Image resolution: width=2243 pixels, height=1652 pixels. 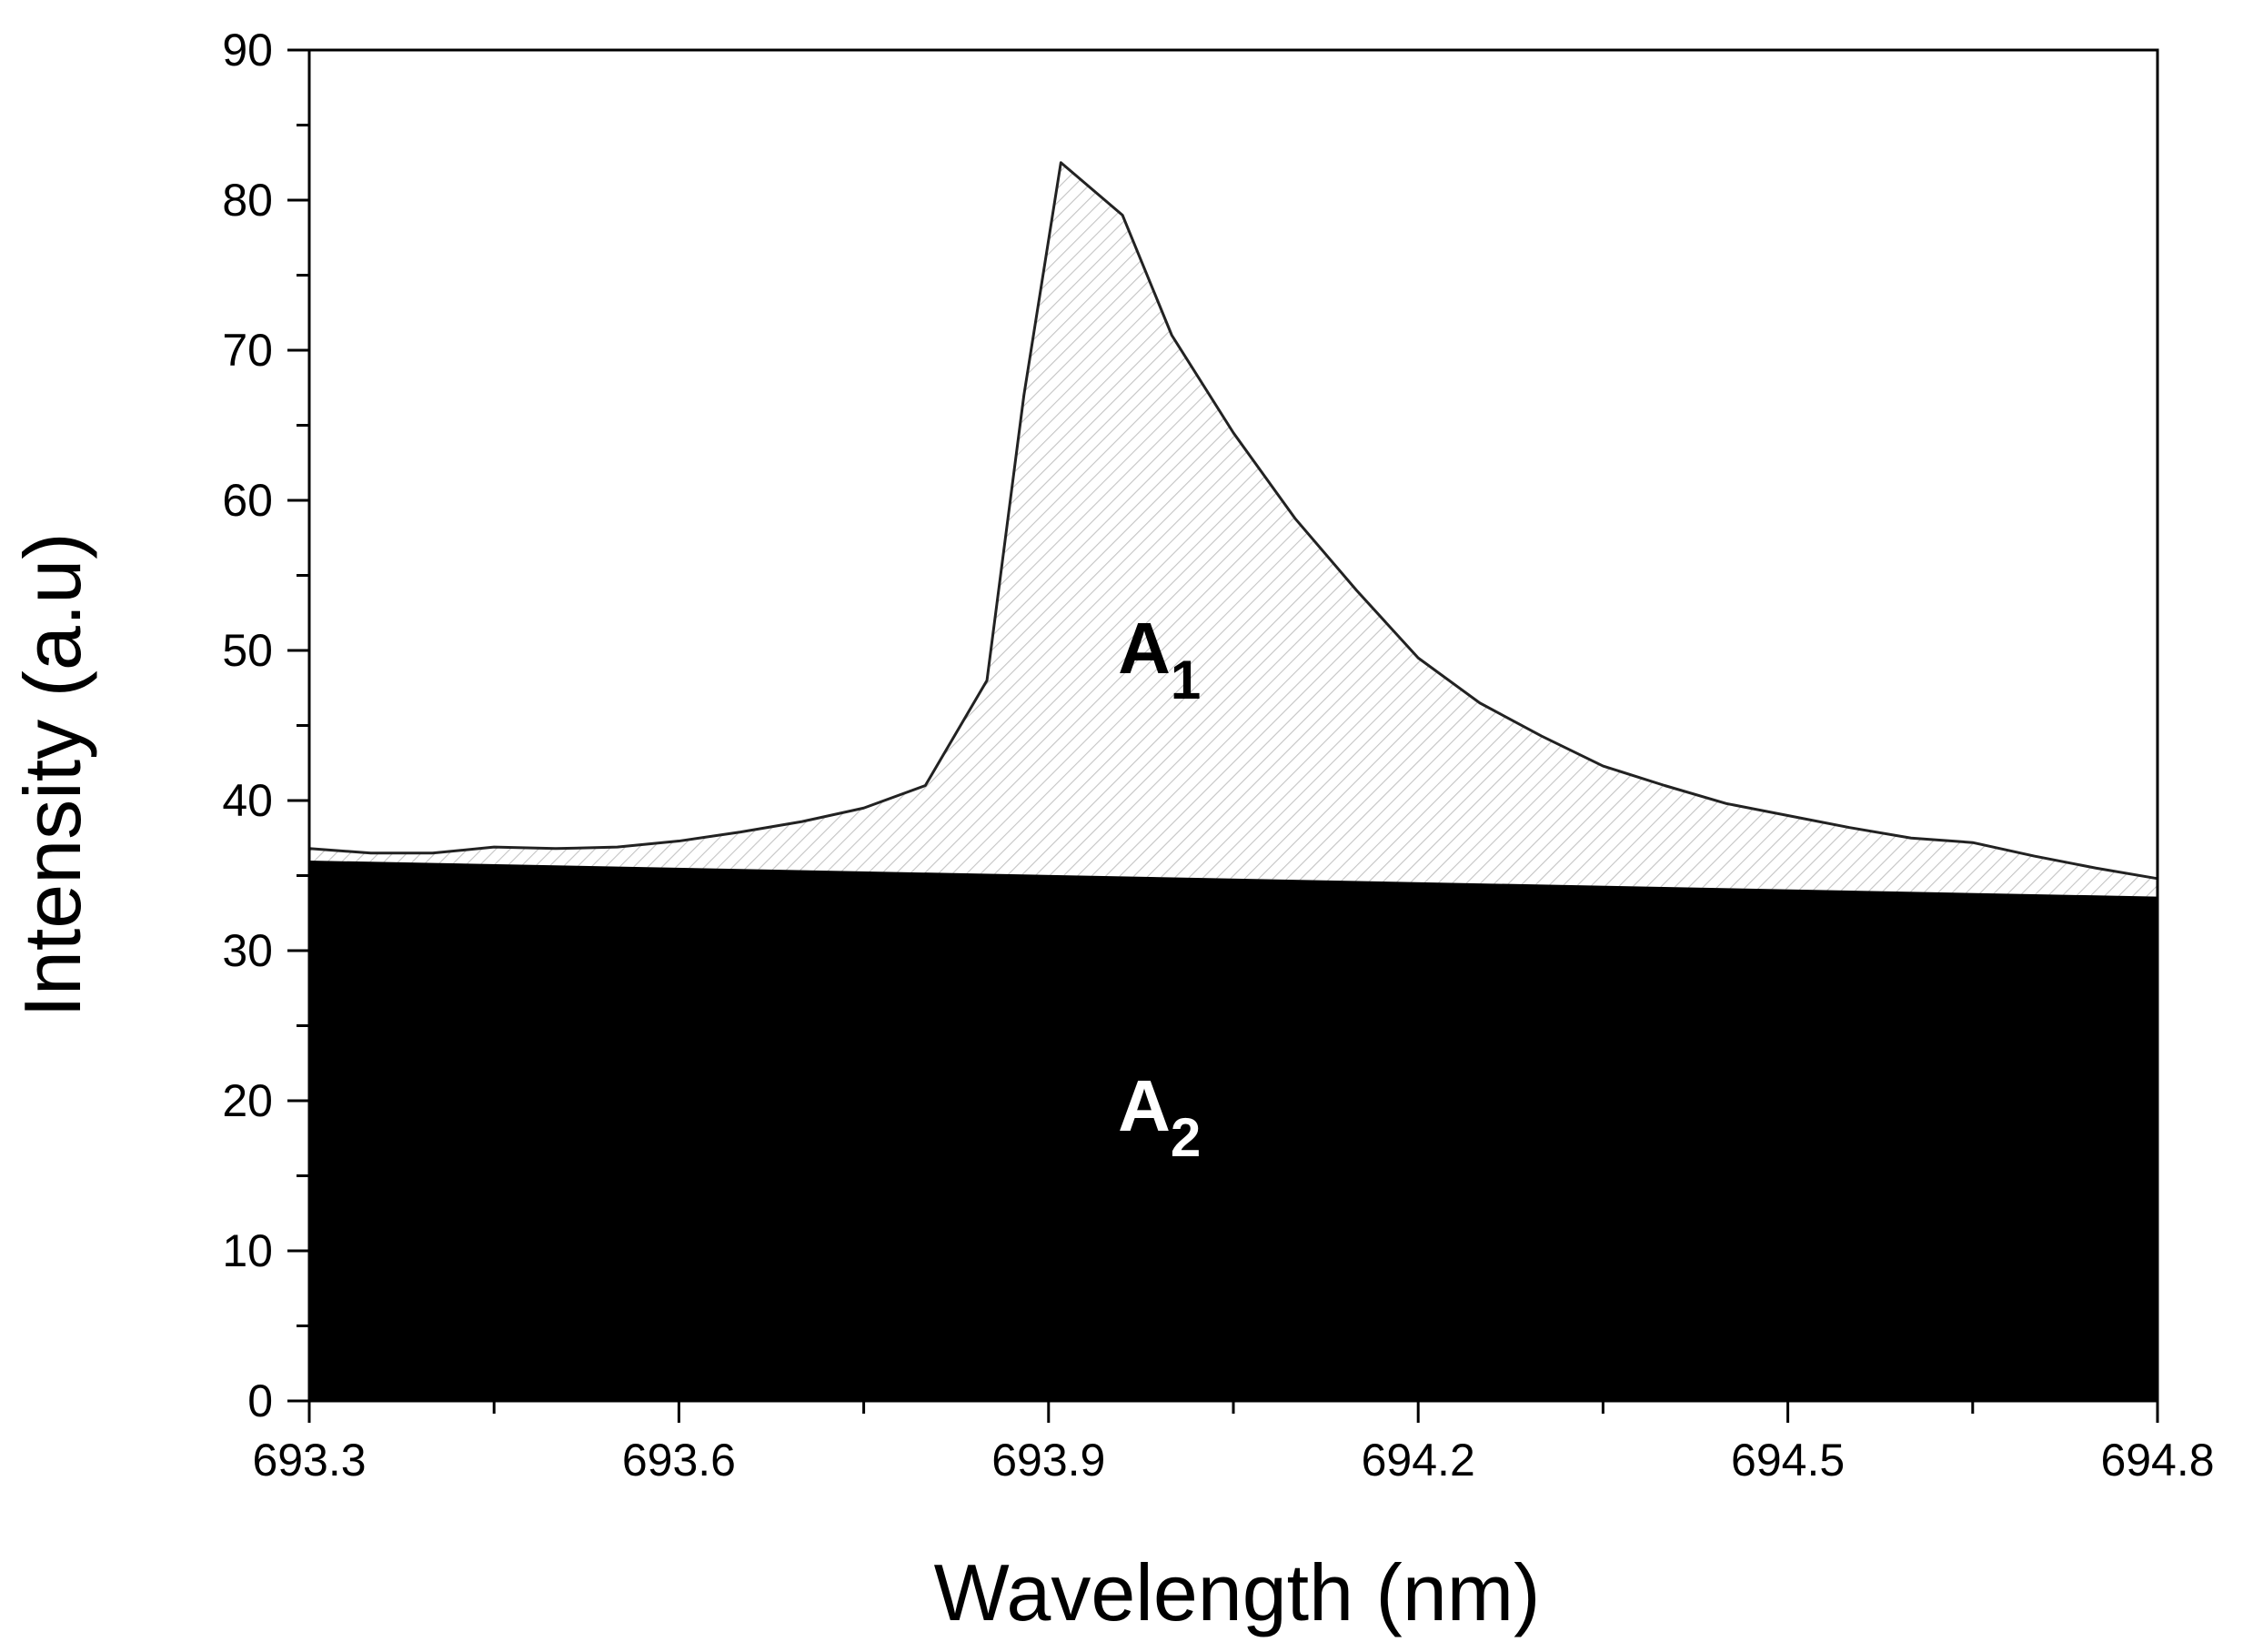 I want to click on y-tick-label: 80, so click(x=247, y=200).